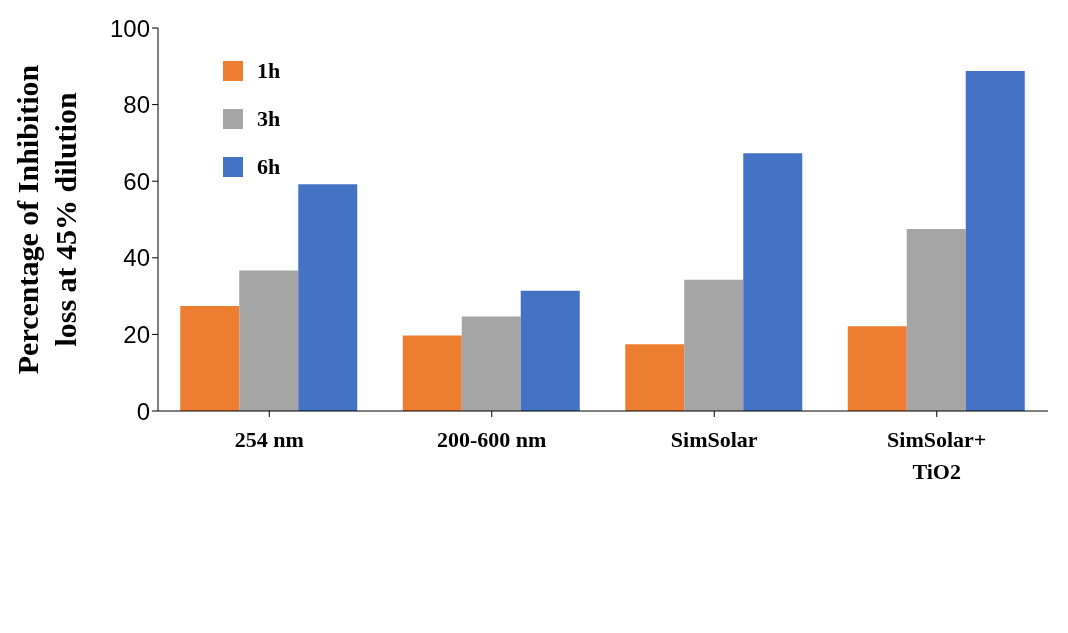  Describe the element at coordinates (269, 71) in the screenshot. I see `legend-label: 1h` at that location.